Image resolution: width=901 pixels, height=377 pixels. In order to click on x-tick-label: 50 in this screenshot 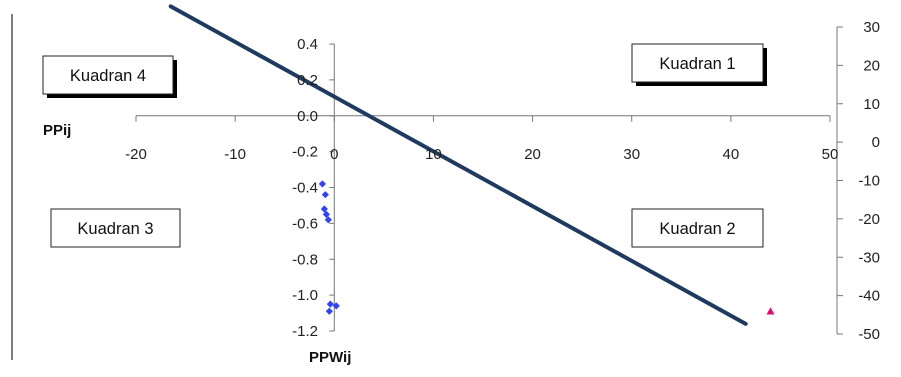, I will do `click(830, 154)`.